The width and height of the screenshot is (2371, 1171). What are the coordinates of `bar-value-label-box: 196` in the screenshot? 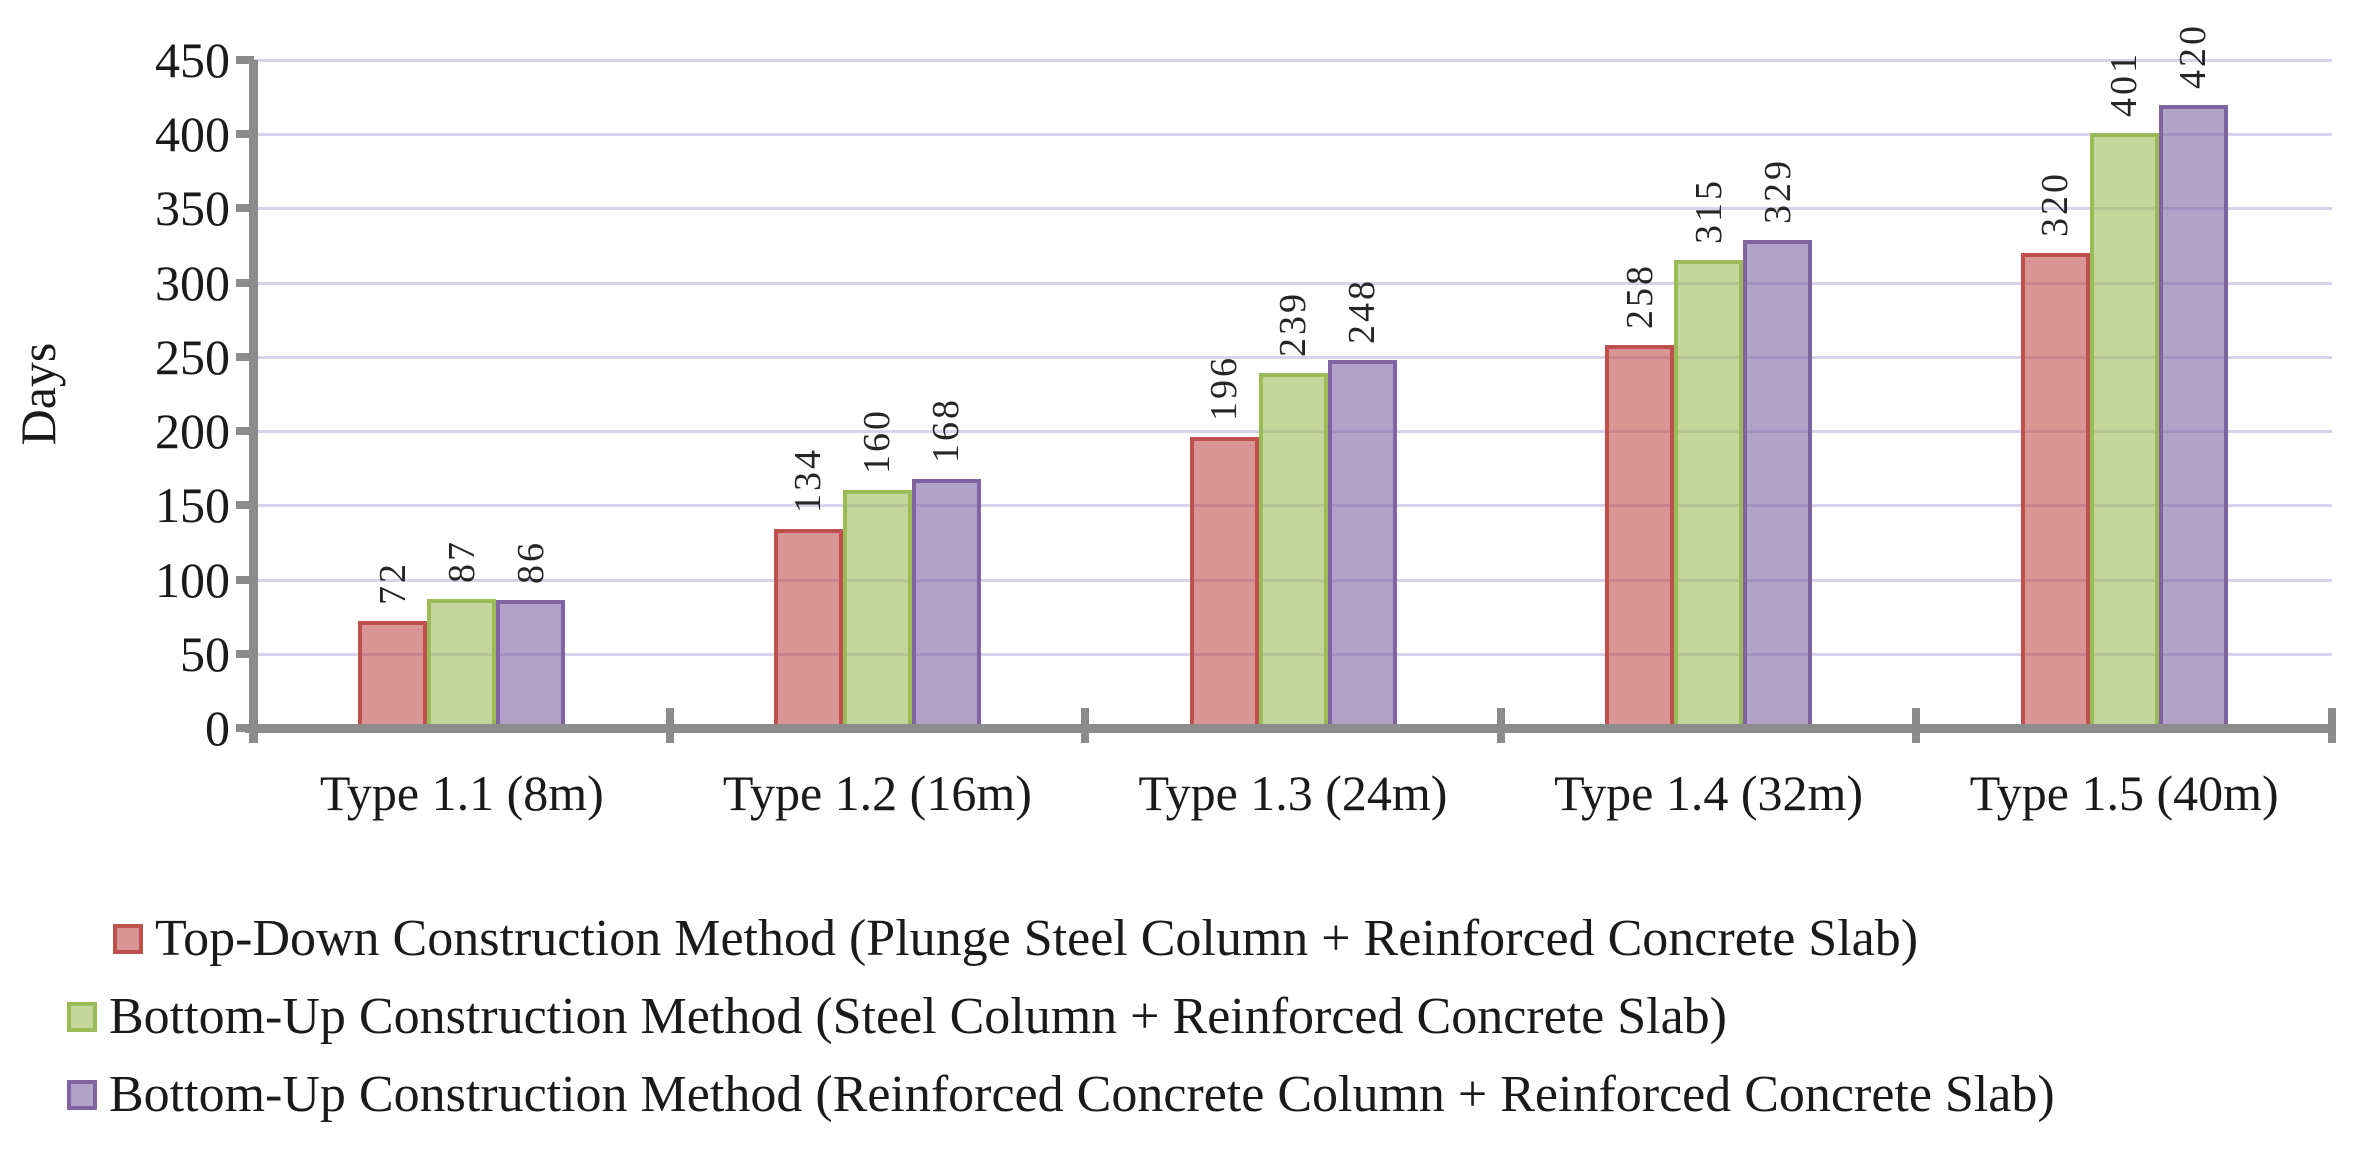 It's located at (1224, 388).